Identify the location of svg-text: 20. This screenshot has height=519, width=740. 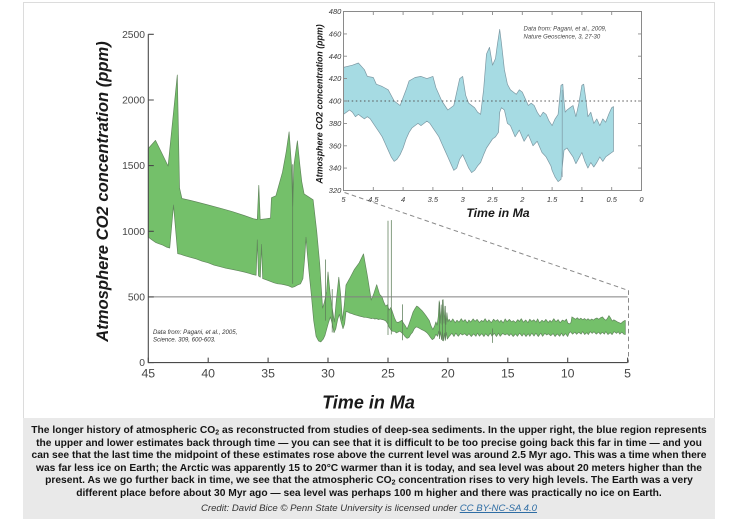
(448, 374).